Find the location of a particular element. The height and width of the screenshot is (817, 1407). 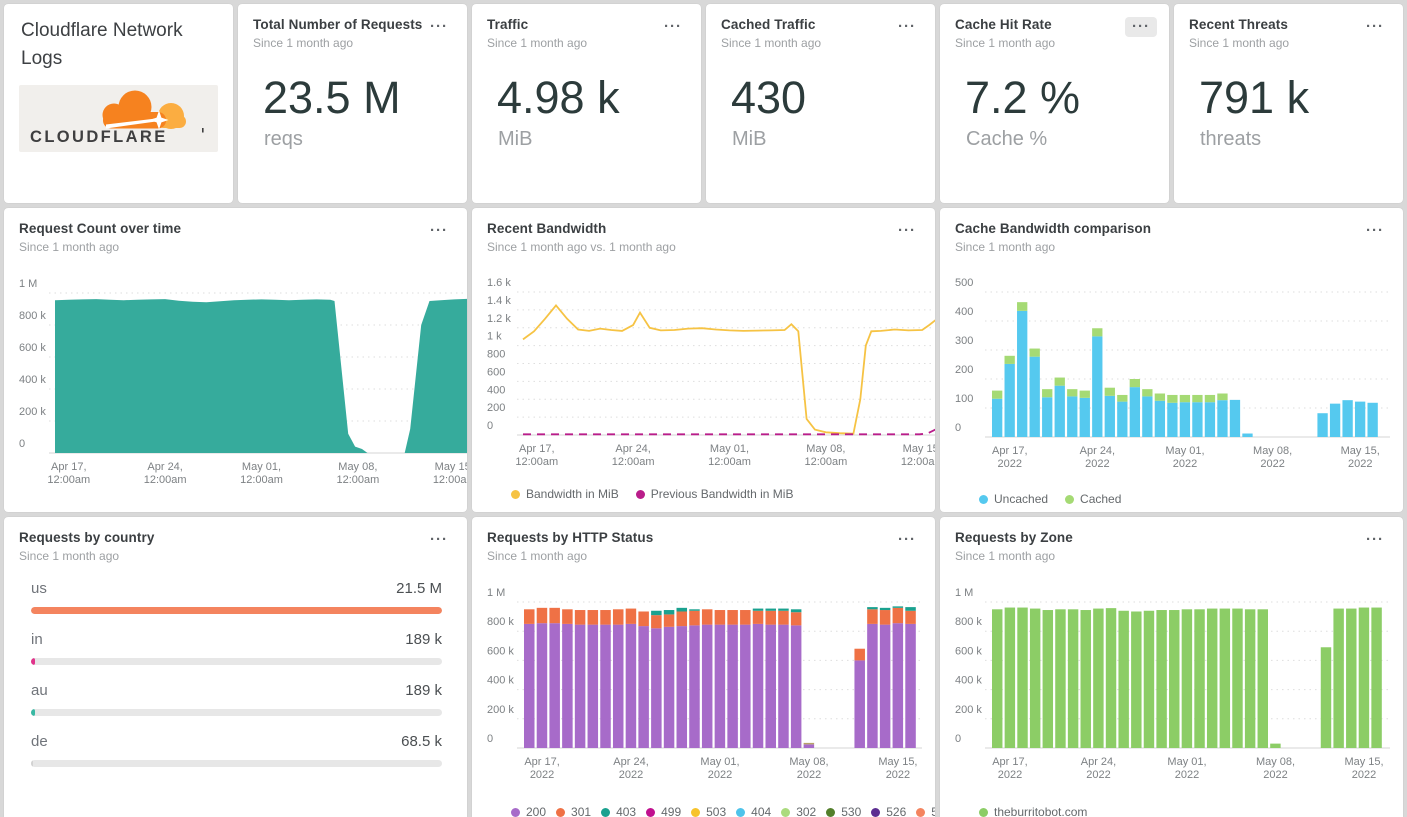

country-value: 21.5 M is located at coordinates (419, 588).